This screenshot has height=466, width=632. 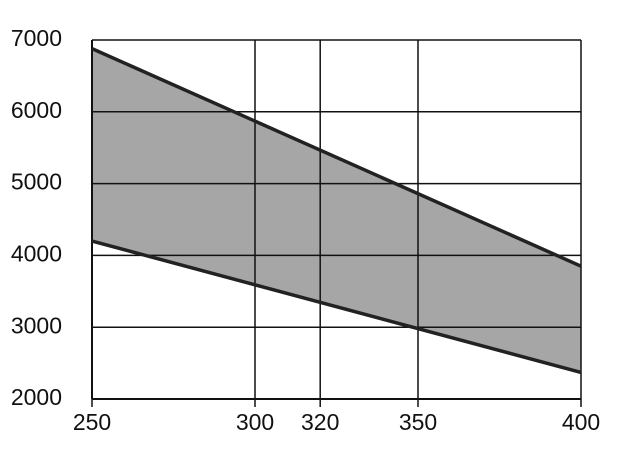 I want to click on y-tick-label: 2000, so click(x=36, y=397).